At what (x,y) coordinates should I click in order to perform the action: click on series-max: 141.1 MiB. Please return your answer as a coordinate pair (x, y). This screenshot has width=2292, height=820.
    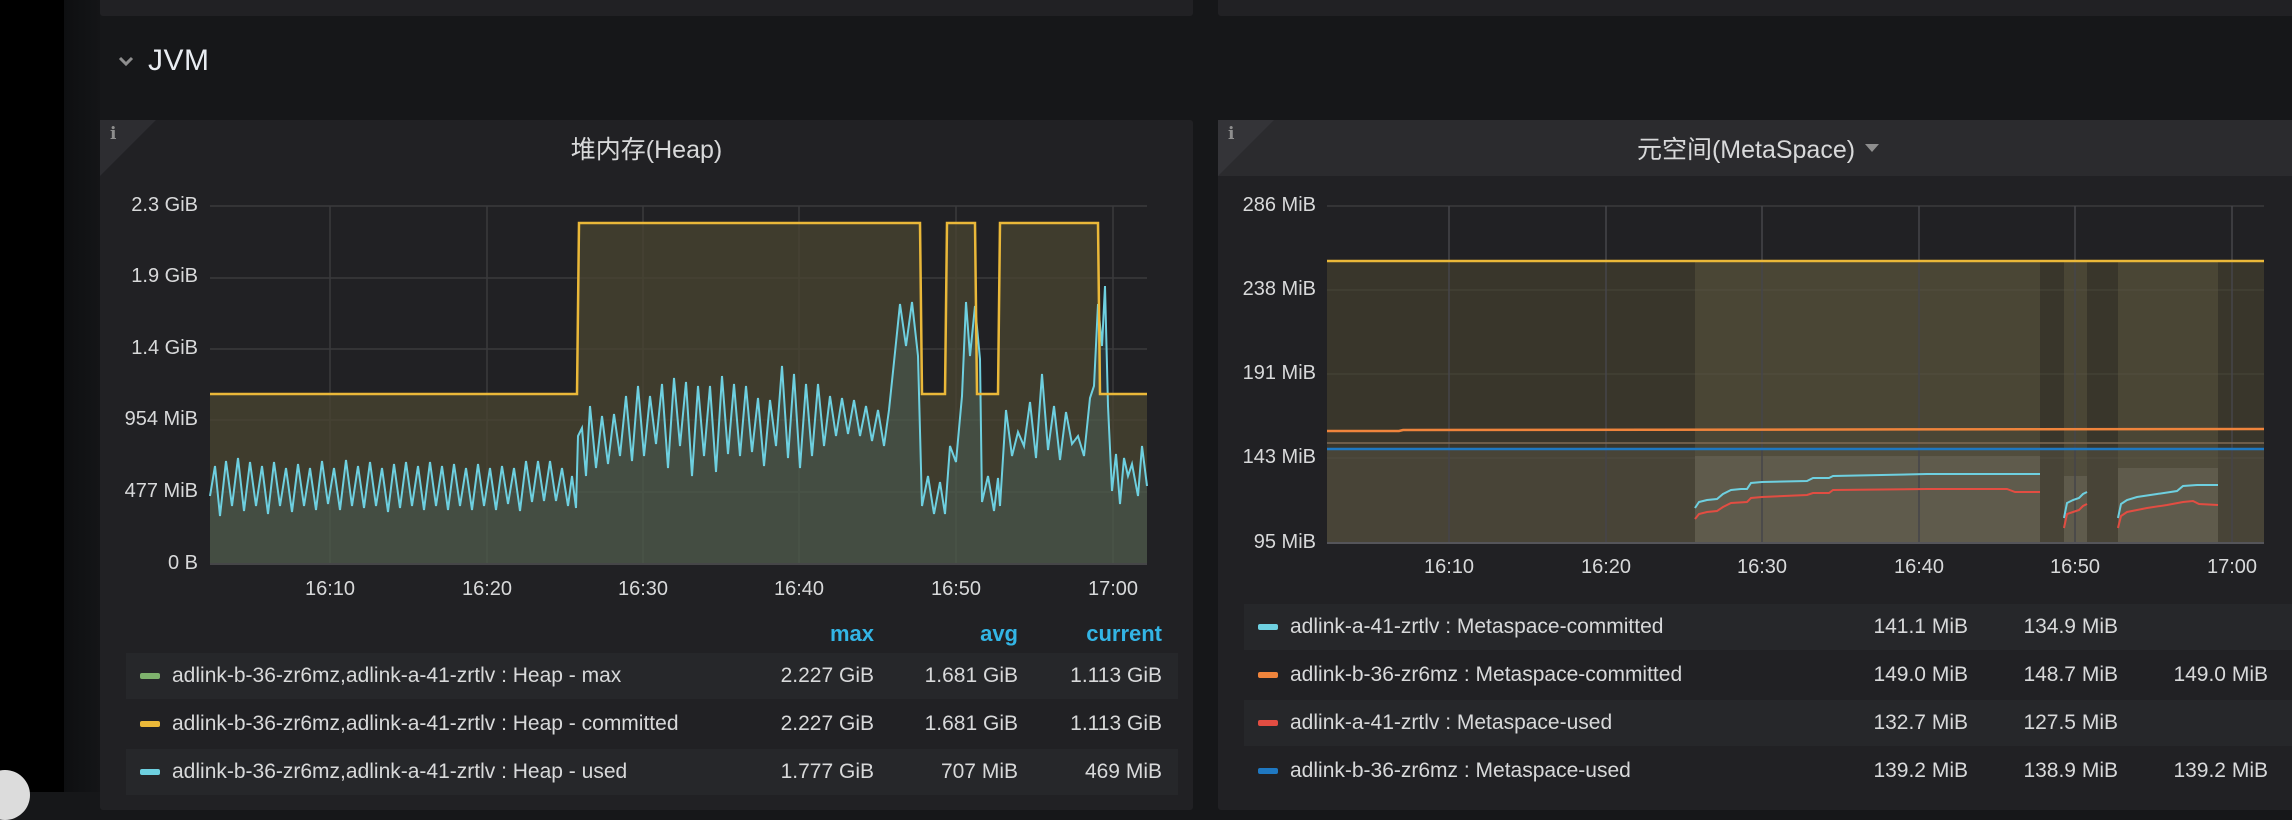
    Looking at the image, I should click on (1920, 626).